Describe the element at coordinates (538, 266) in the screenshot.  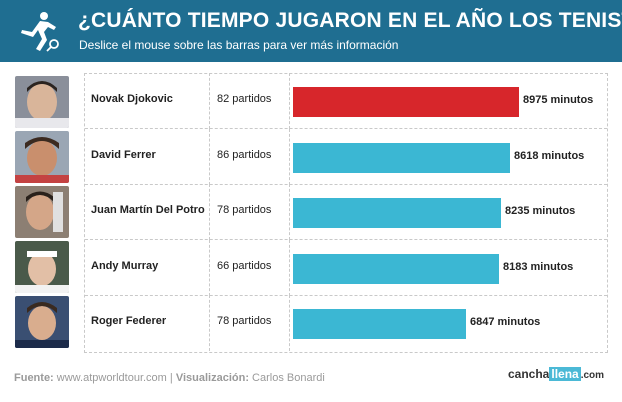
I see `bar-value-label: 8183 minutos` at that location.